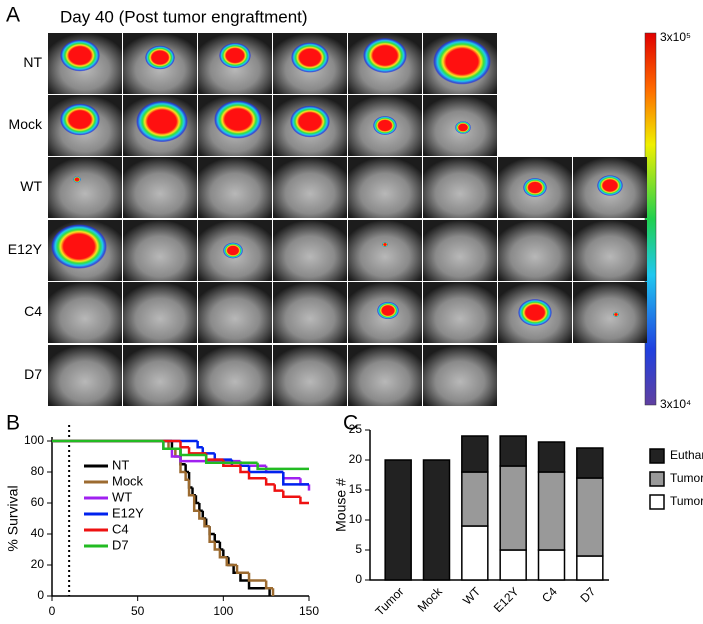 The height and width of the screenshot is (624, 703). What do you see at coordinates (650, 219) in the screenshot?
I see `colorbar` at bounding box center [650, 219].